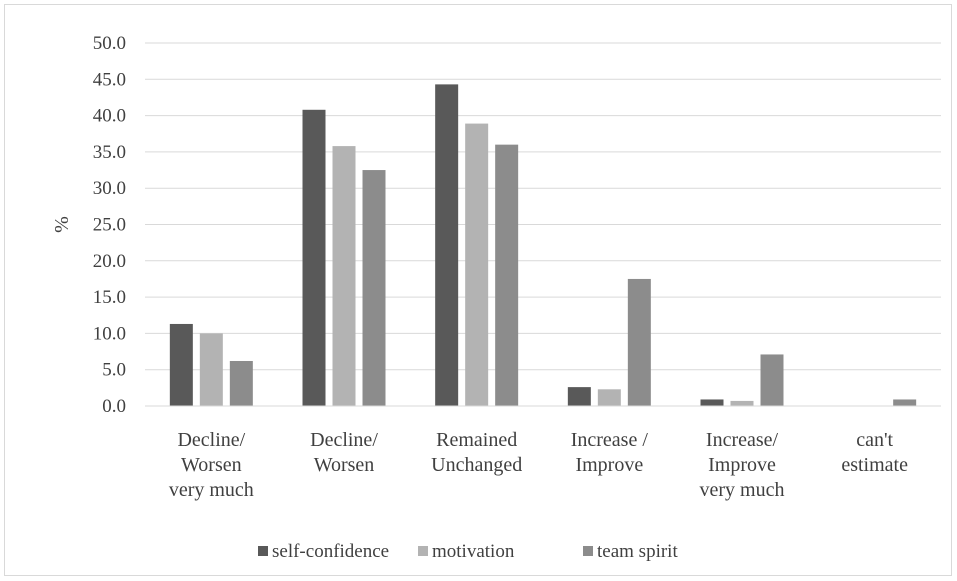 Image resolution: width=957 pixels, height=581 pixels. What do you see at coordinates (62, 224) in the screenshot?
I see `y-axis-label: %` at bounding box center [62, 224].